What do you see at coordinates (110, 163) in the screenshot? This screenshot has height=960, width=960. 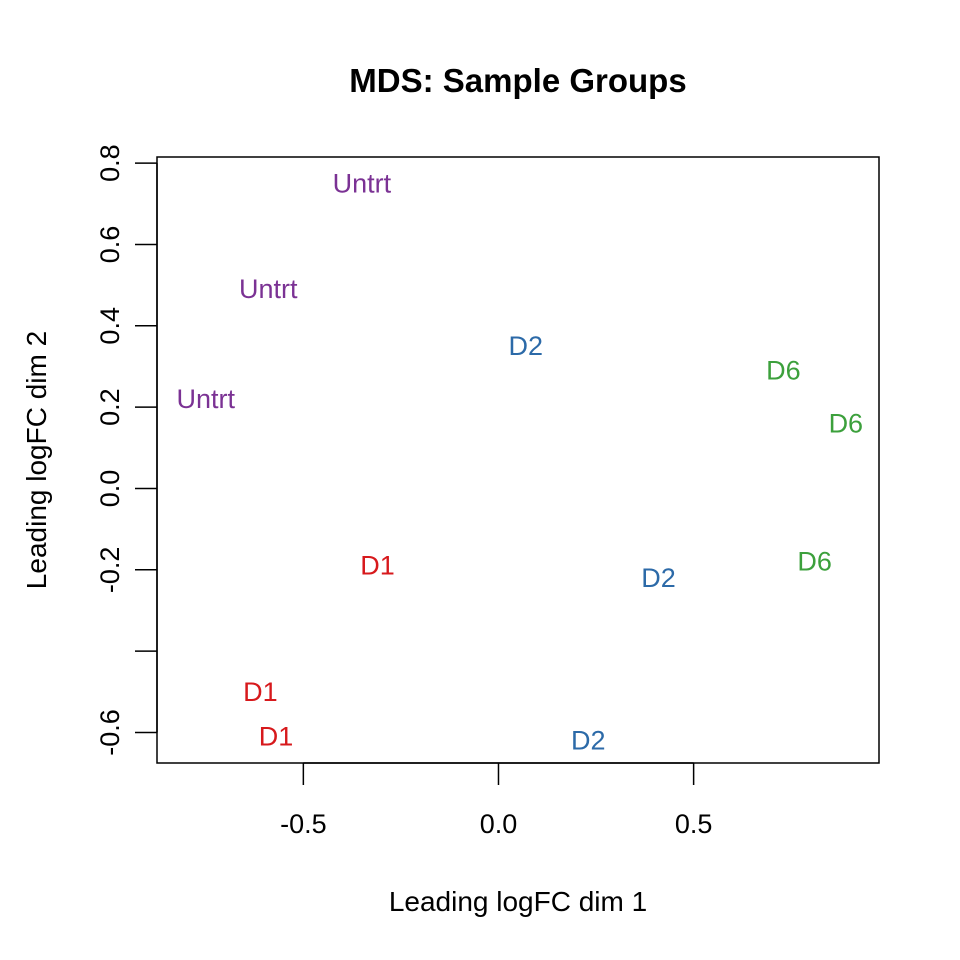 I see `y-tick-label: 0.8` at bounding box center [110, 163].